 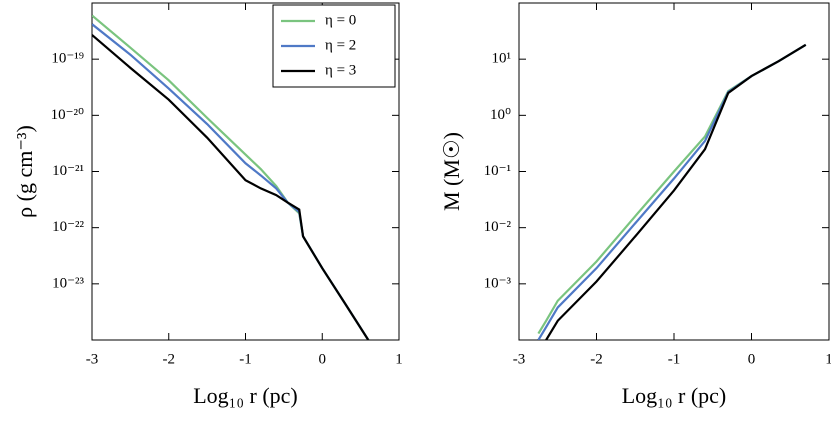 I want to click on legend-label: η = 0, so click(x=340, y=20).